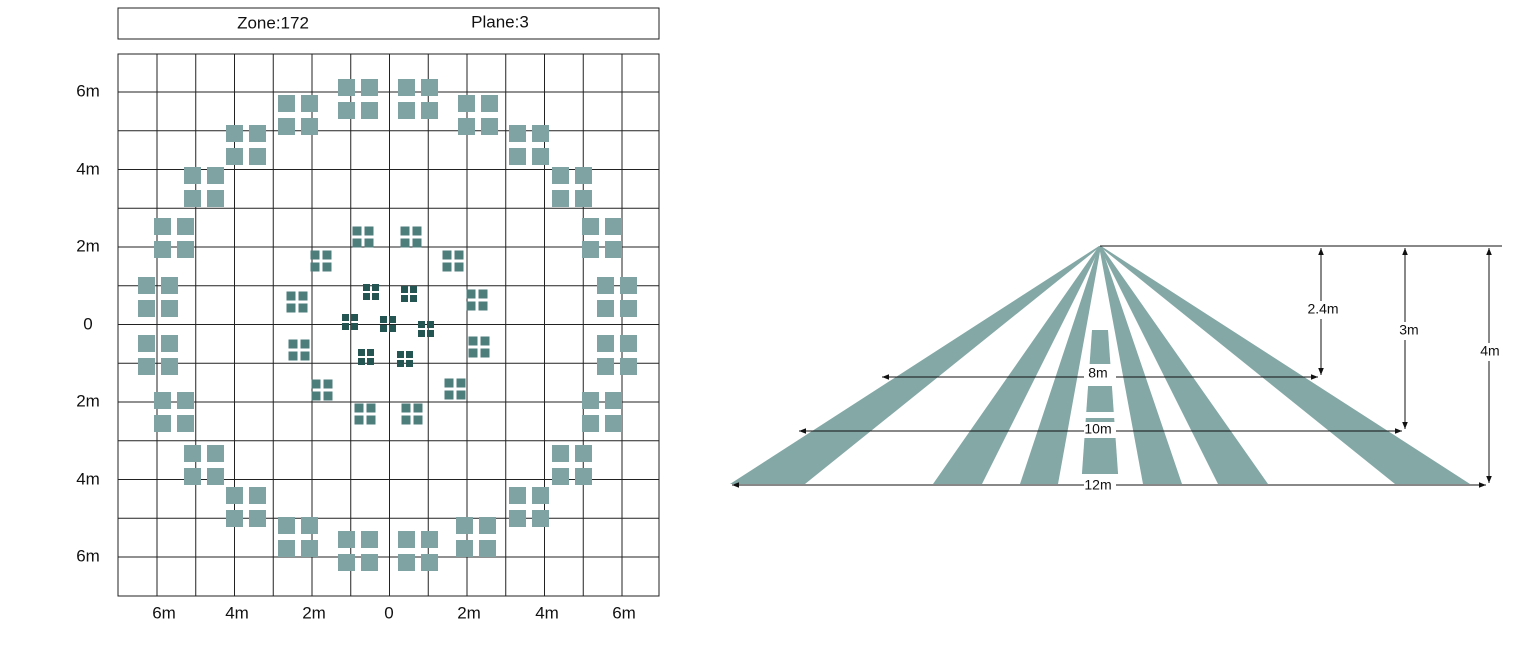 The height and width of the screenshot is (650, 1530). What do you see at coordinates (388, 612) in the screenshot?
I see `x-label: 0` at bounding box center [388, 612].